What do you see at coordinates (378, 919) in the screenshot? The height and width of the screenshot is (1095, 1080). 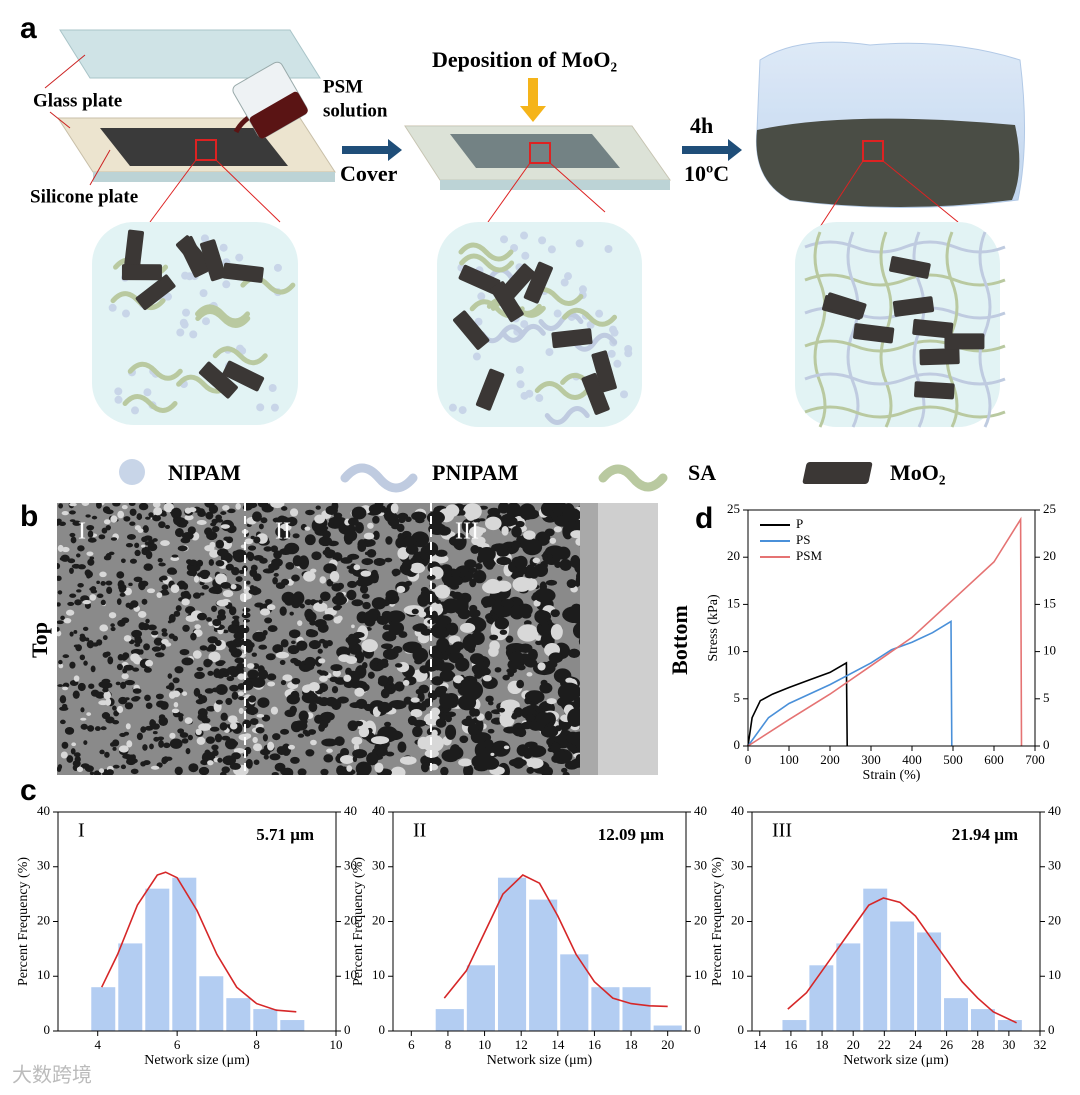 I see `y-tick-label: 20` at bounding box center [378, 919].